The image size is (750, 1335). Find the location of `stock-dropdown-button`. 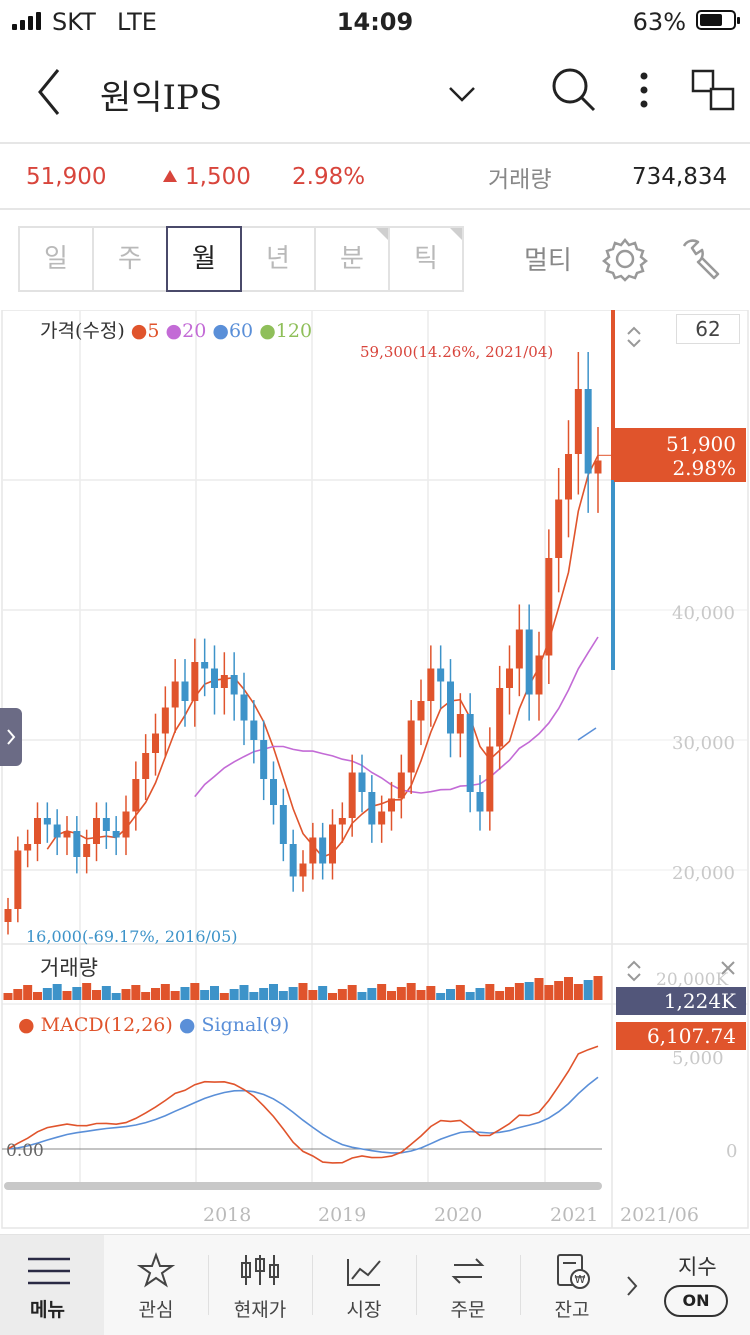

stock-dropdown-button is located at coordinates (462, 94).